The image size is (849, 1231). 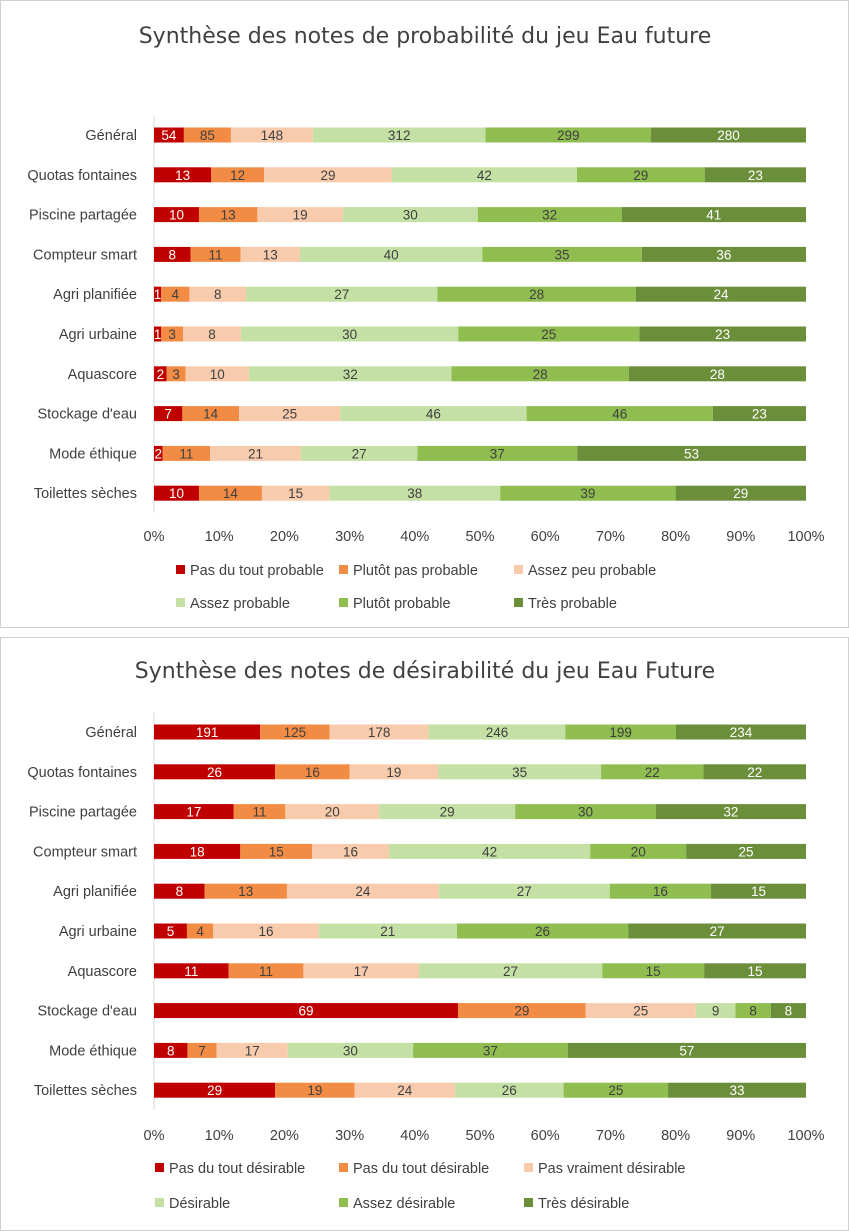 What do you see at coordinates (85, 852) in the screenshot?
I see `desirability-category-label: Compteur smart` at bounding box center [85, 852].